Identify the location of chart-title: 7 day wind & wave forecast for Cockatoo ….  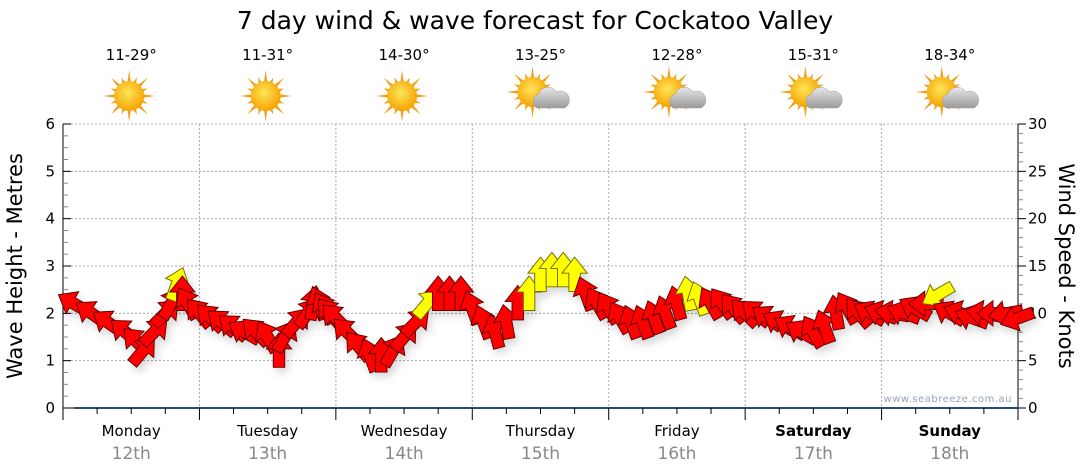
(535, 20).